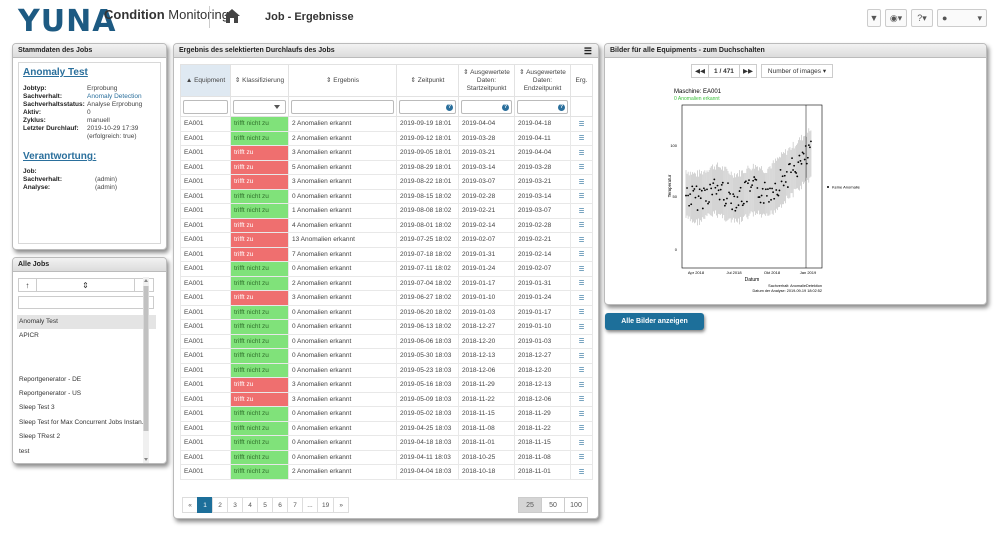 The image size is (1000, 552). What do you see at coordinates (326, 505) in the screenshot?
I see `page-button: 19` at bounding box center [326, 505].